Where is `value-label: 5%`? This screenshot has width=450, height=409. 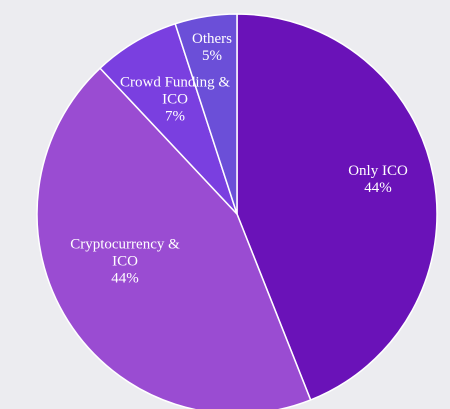
value-label: 5% is located at coordinates (212, 56).